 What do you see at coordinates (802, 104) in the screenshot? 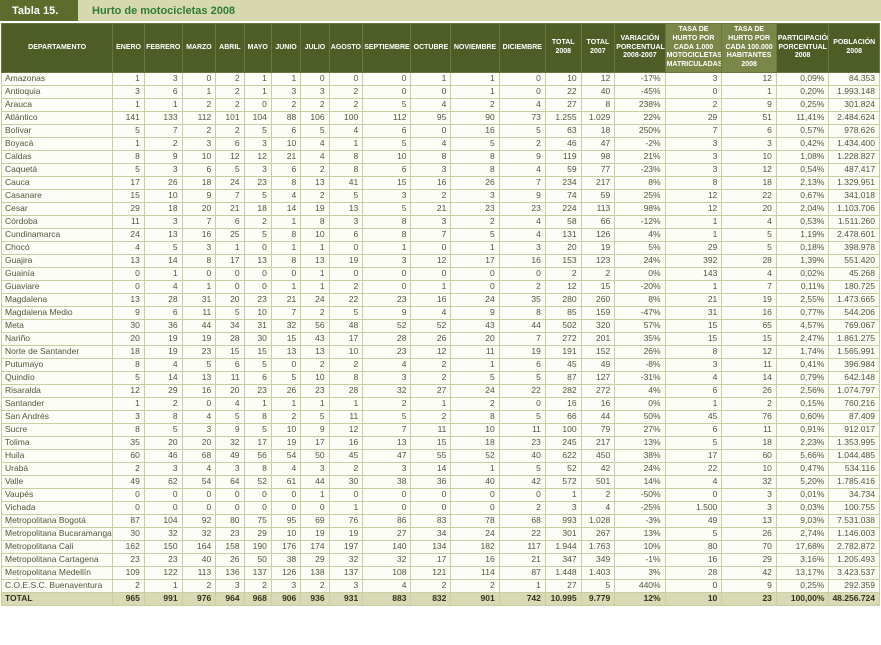
I see `value-cell: 0,25%` at bounding box center [802, 104].